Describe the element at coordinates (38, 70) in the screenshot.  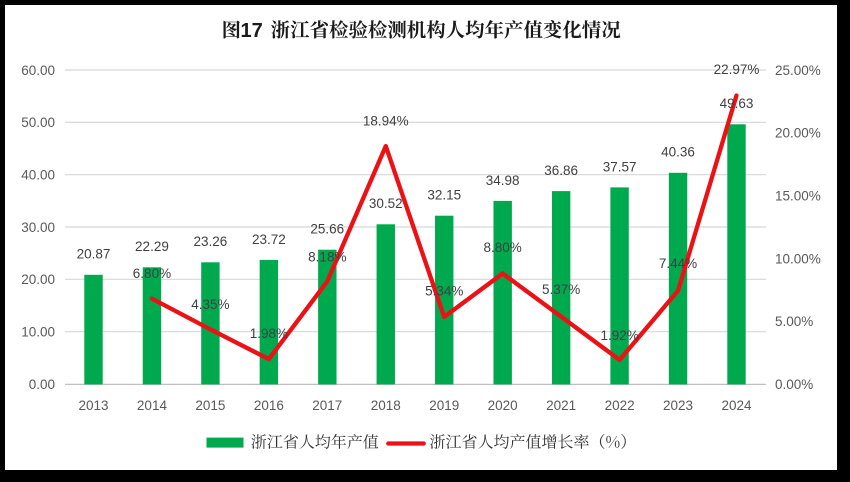
I see `svg-text: 60.00` at that location.